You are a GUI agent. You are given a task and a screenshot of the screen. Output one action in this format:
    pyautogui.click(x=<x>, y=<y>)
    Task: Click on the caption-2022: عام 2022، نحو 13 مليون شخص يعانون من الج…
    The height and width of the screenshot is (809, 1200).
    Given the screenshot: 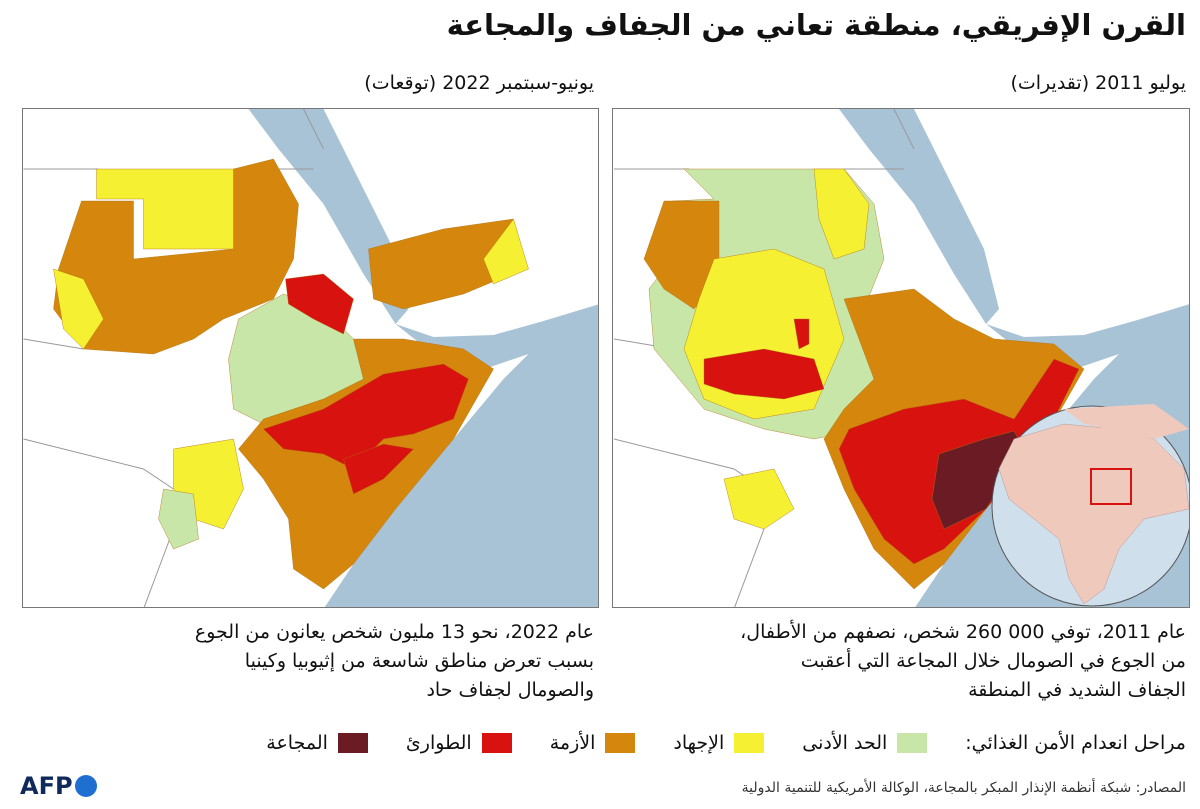 What is the action you would take?
    pyautogui.click(x=394, y=661)
    